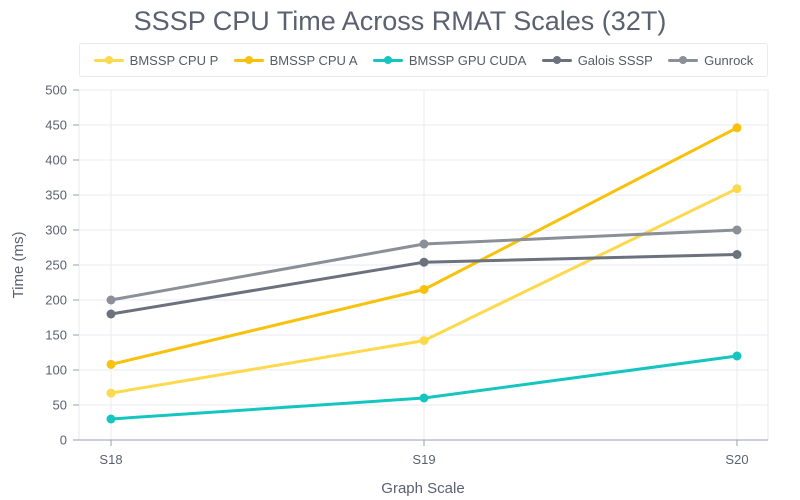 The height and width of the screenshot is (500, 800). What do you see at coordinates (56, 300) in the screenshot?
I see `y-tick-label: 200` at bounding box center [56, 300].